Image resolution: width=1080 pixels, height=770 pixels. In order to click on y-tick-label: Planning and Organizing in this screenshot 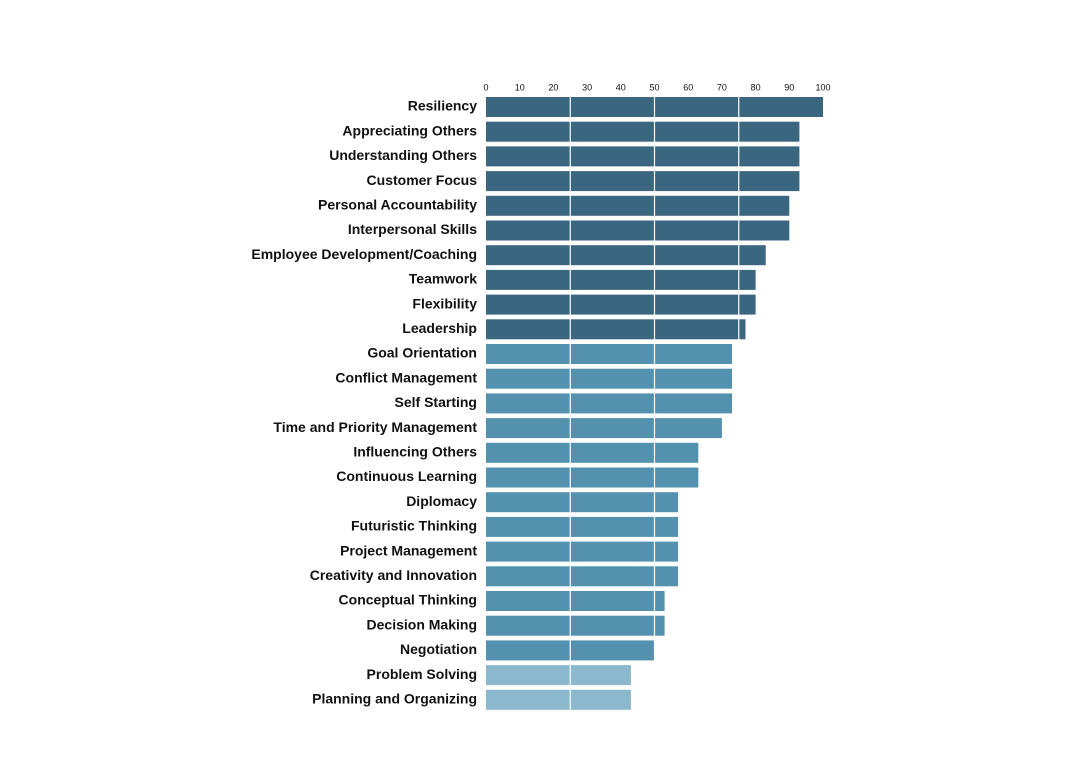, I will do `click(394, 699)`.